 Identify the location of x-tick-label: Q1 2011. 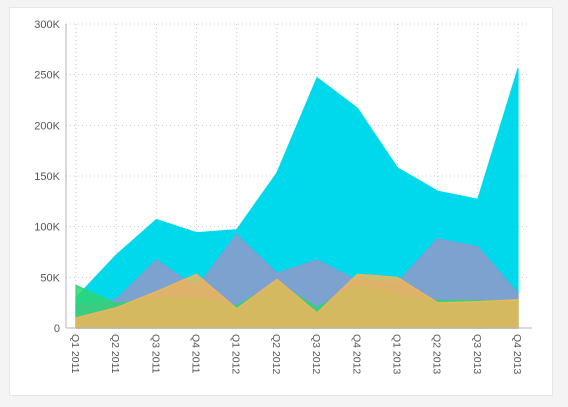
(75, 354).